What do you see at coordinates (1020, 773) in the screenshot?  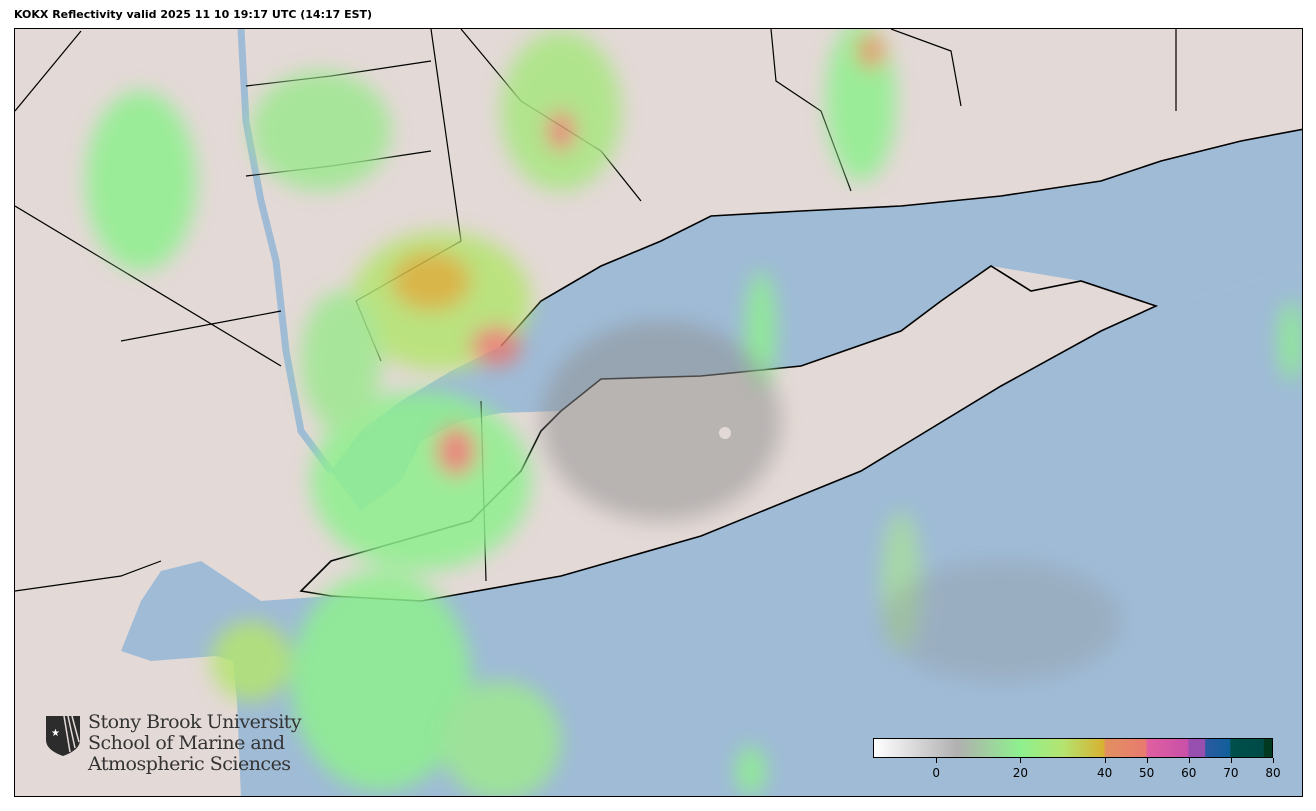 I see `colorbar-tick-label: 20` at bounding box center [1020, 773].